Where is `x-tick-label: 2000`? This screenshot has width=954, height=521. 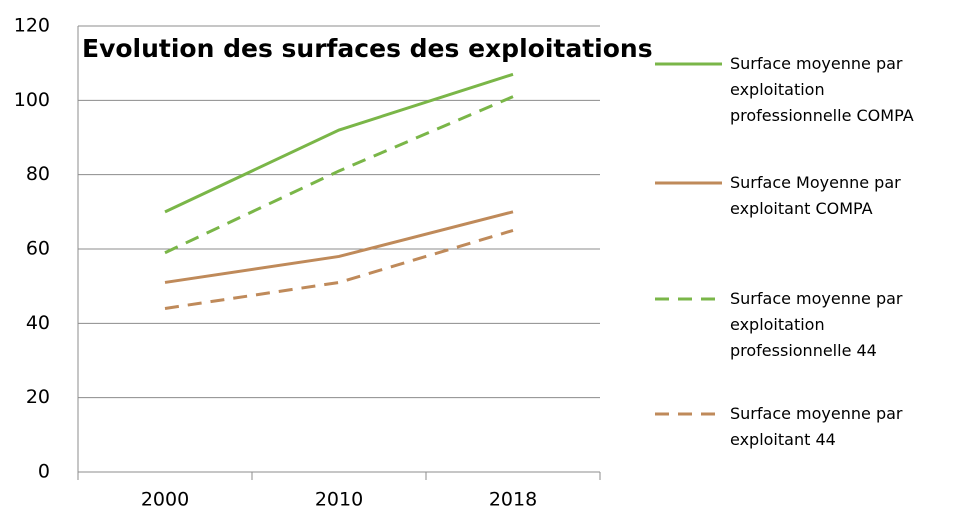 x-tick-label: 2000 is located at coordinates (165, 500).